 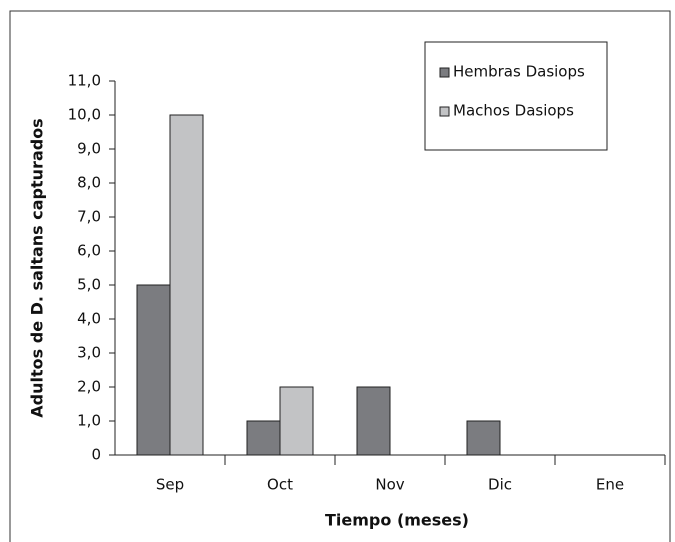 I want to click on x-tick-label: Sep, so click(x=170, y=485).